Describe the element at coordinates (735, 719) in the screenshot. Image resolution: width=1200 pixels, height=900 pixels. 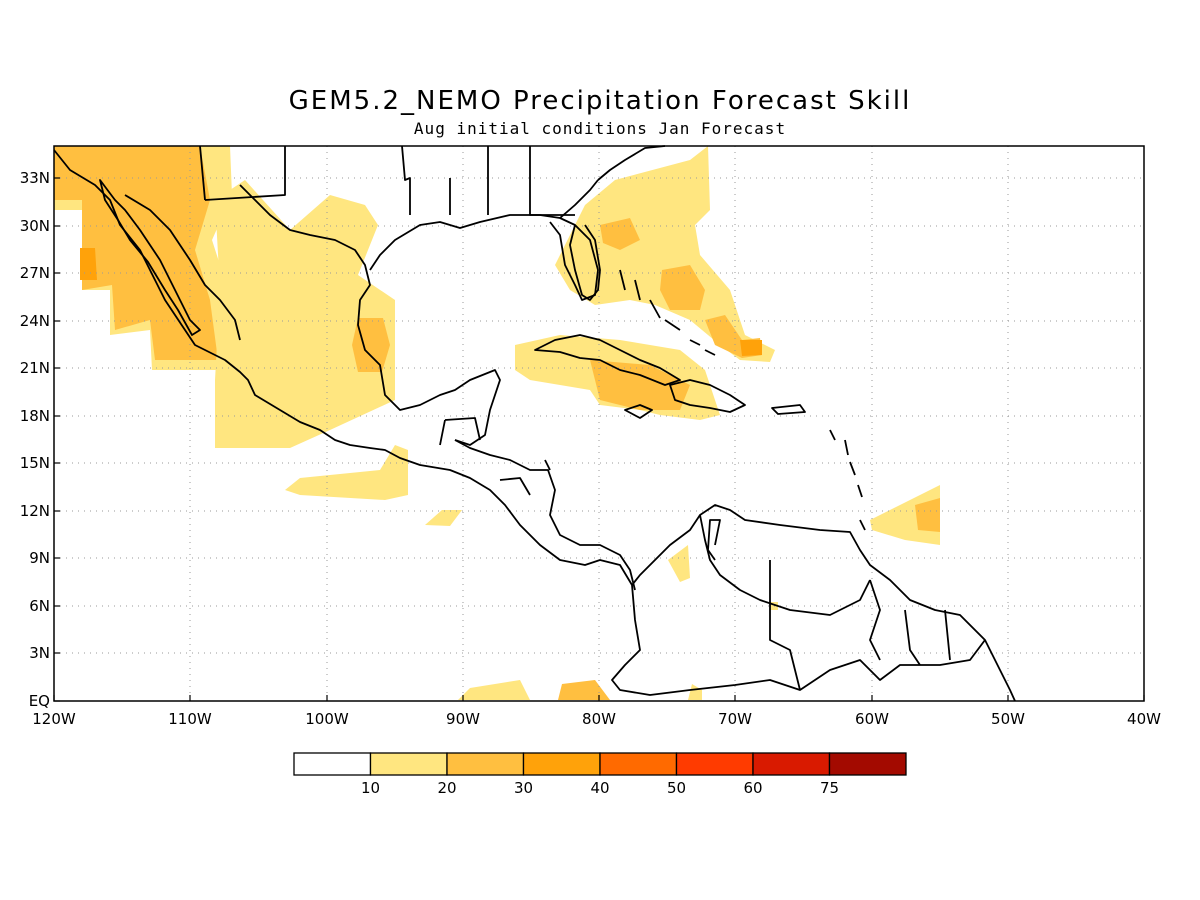
I see `lon-label-70w: 70W` at that location.